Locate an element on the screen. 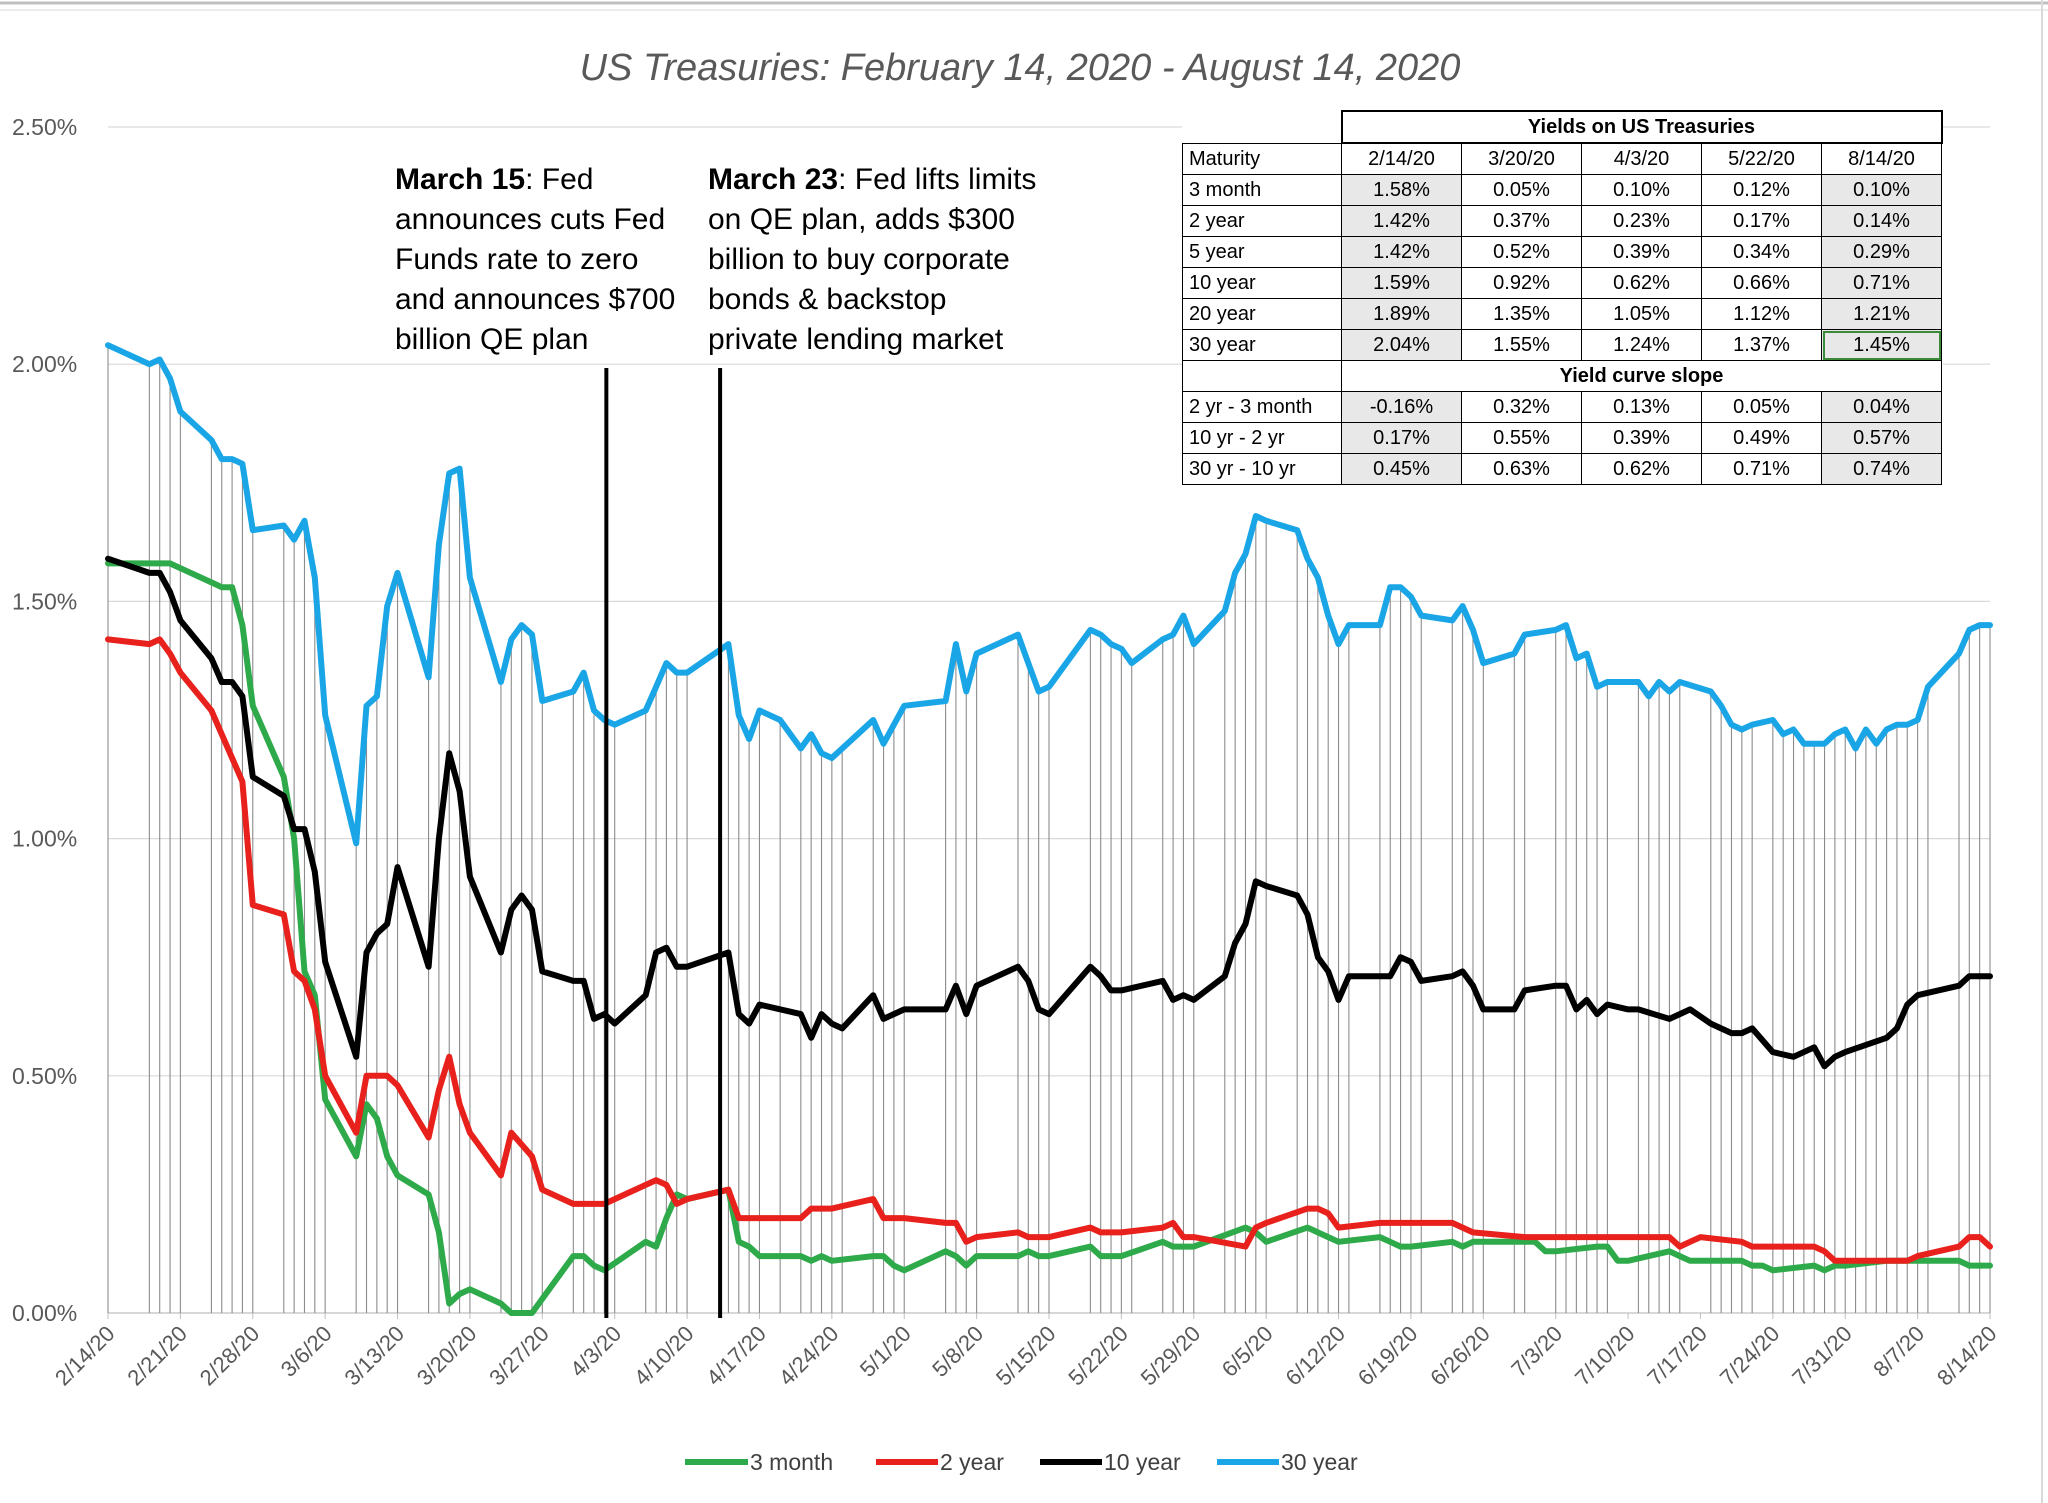 The width and height of the screenshot is (2048, 1503). table-row: 10 year 1.59% 0.92% 0.62% 0.66% 0.71% is located at coordinates (1562, 283).